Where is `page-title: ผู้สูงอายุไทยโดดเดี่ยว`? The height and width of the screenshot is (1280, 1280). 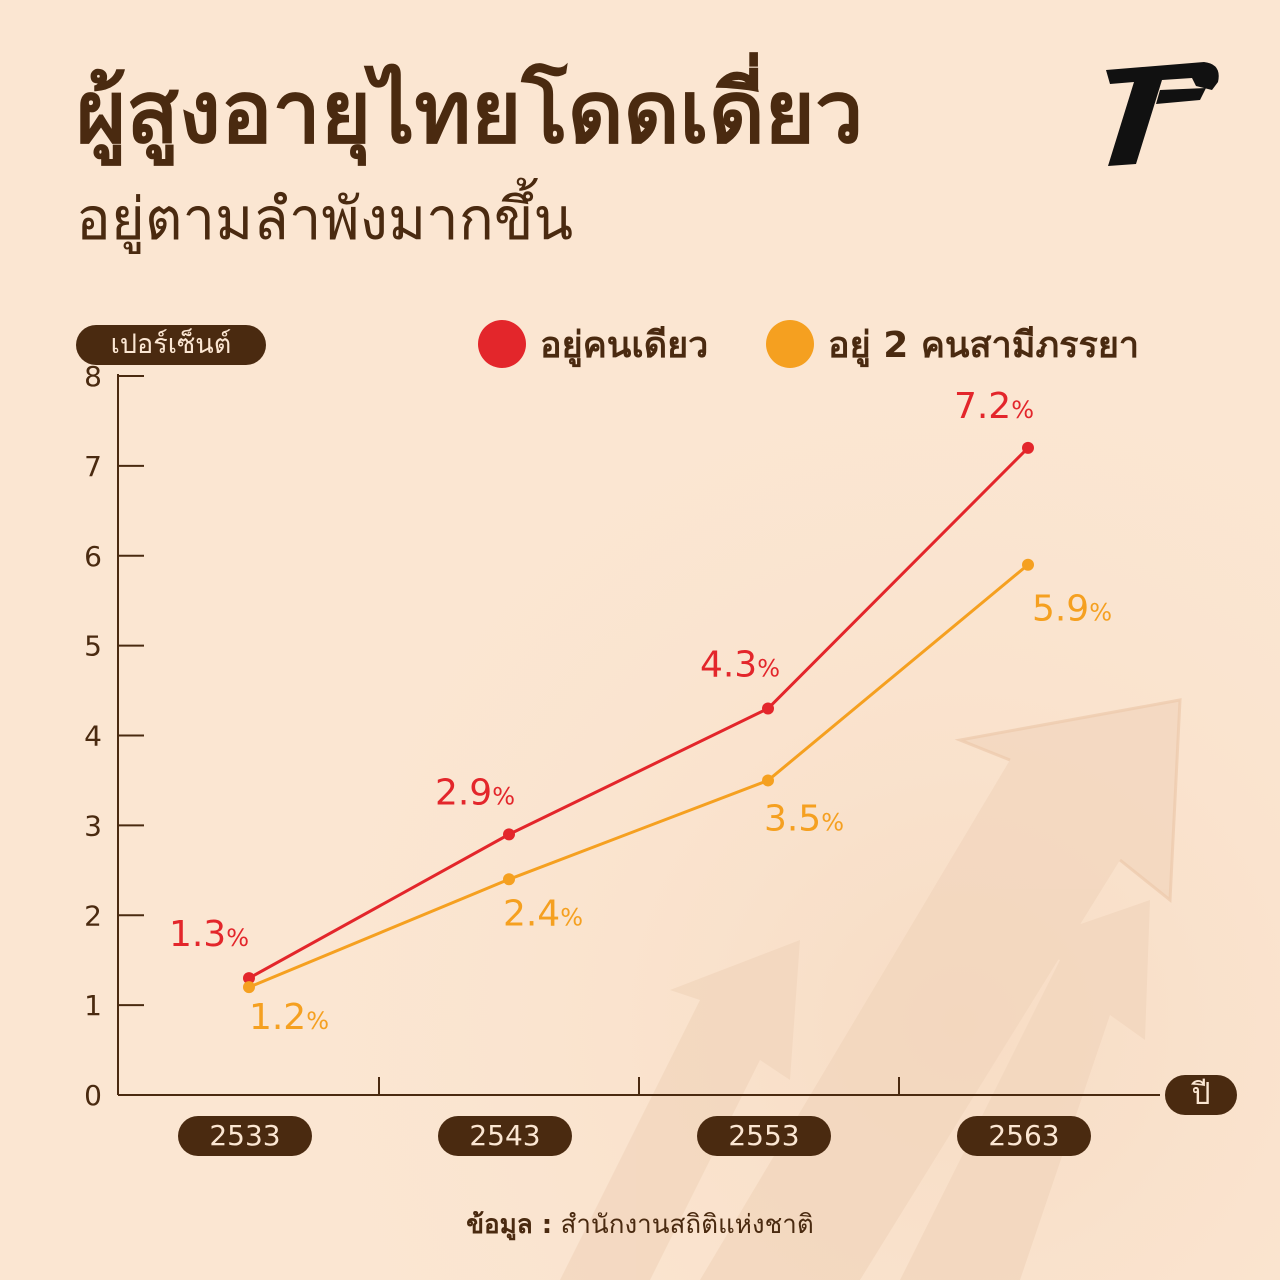 page-title: ผู้สูงอายุไทยโดดเดี่ยว is located at coordinates (470, 113).